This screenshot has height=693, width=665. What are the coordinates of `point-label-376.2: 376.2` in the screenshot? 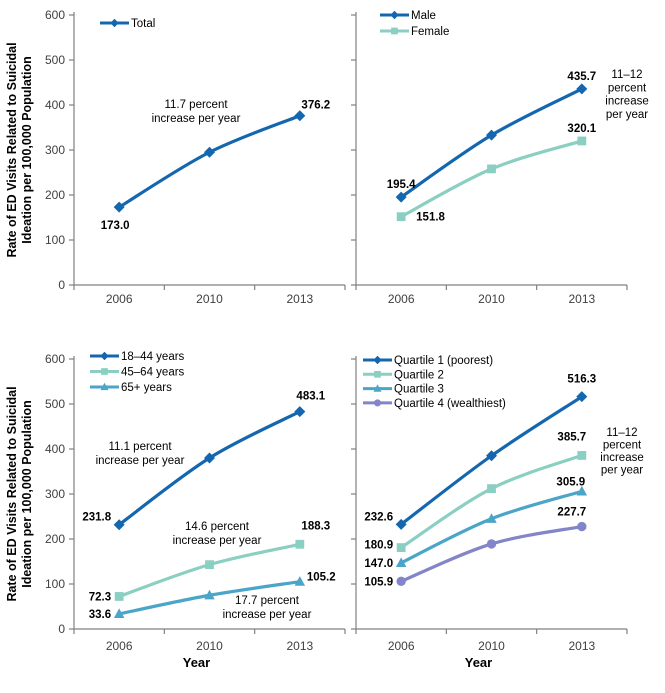 It's located at (315, 106).